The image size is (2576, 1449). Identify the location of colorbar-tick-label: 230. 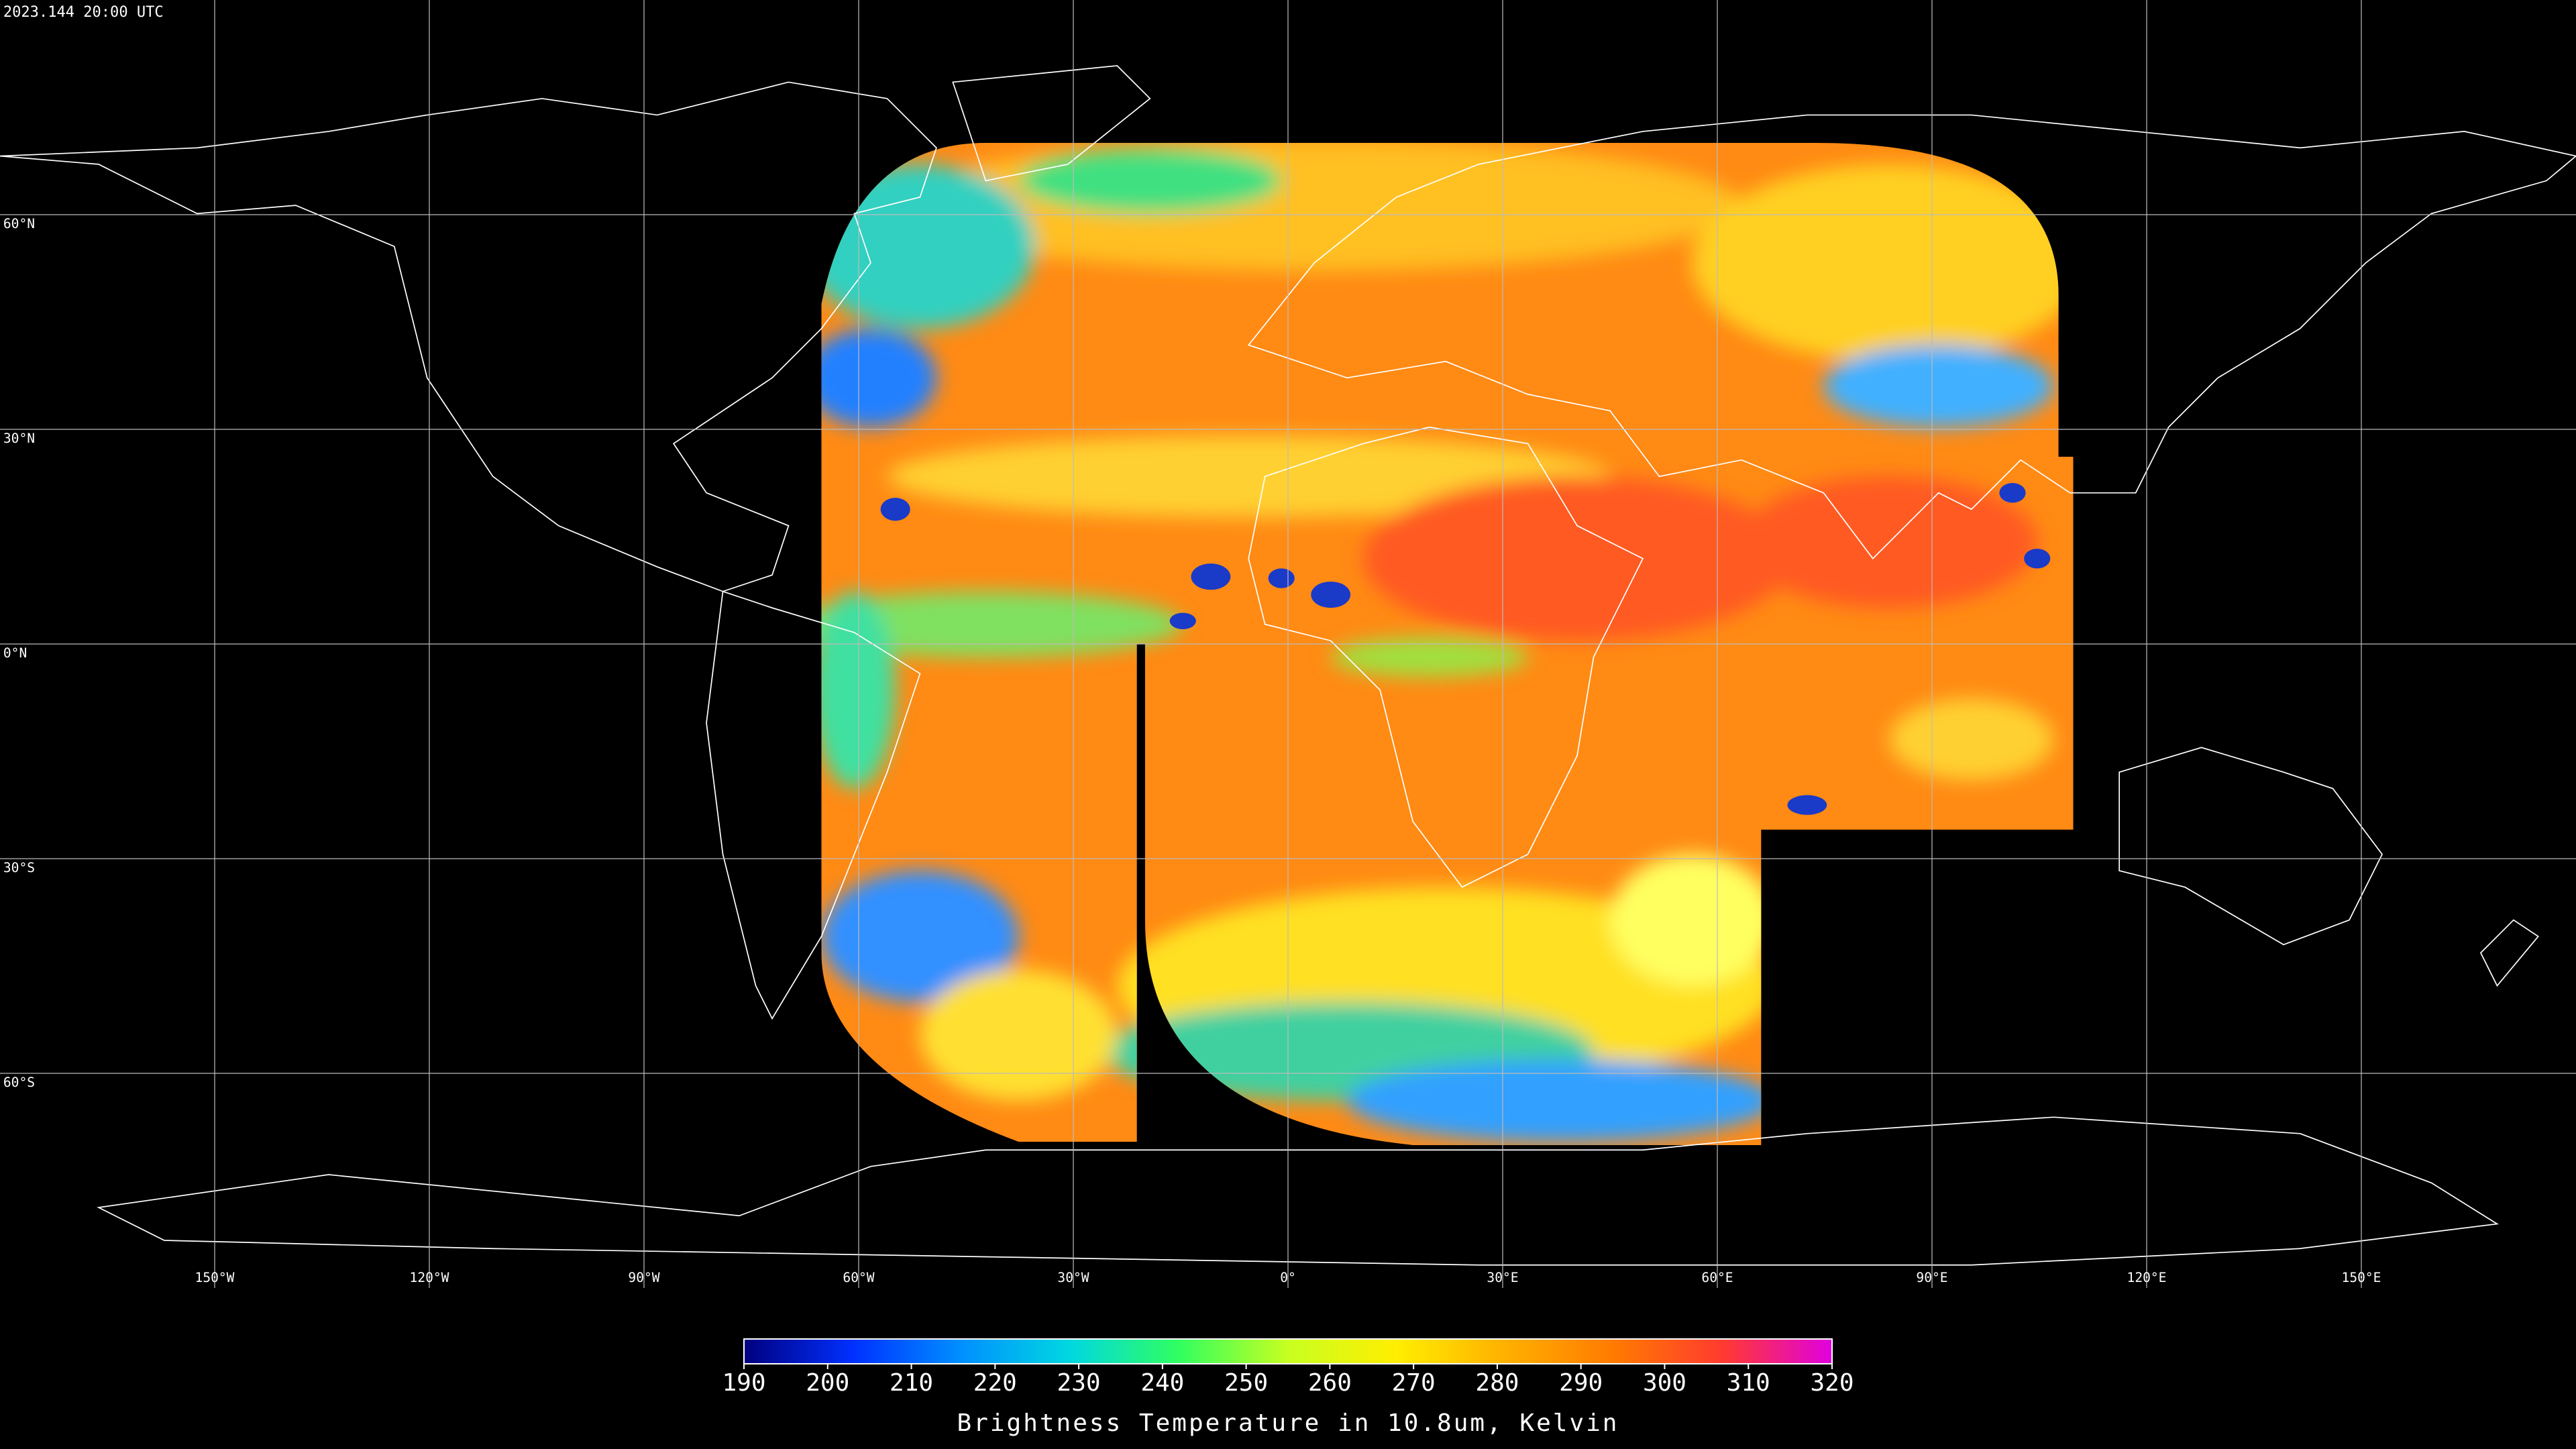
(1079, 1383).